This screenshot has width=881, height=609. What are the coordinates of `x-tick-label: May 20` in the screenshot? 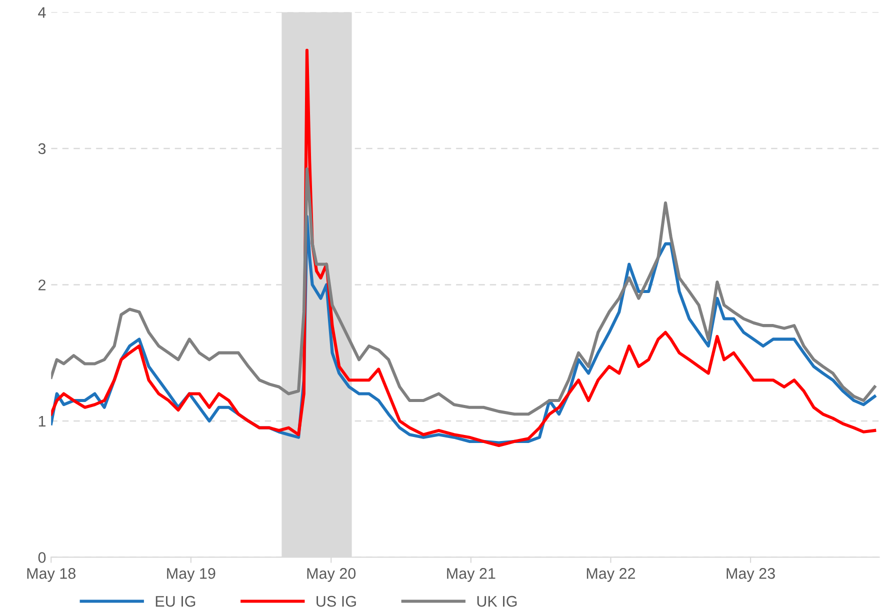 It's located at (331, 575).